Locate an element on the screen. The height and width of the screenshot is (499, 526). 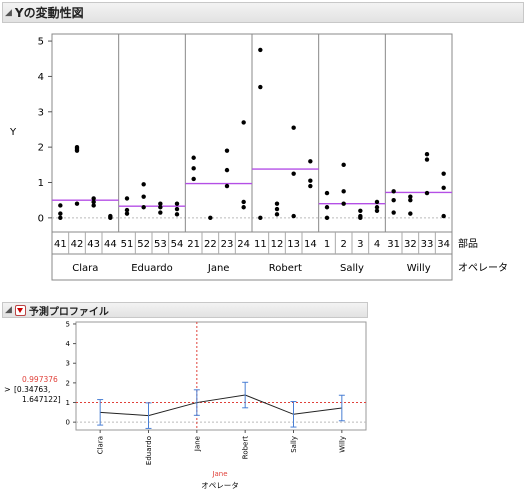
part-label: 1 is located at coordinates (327, 244).